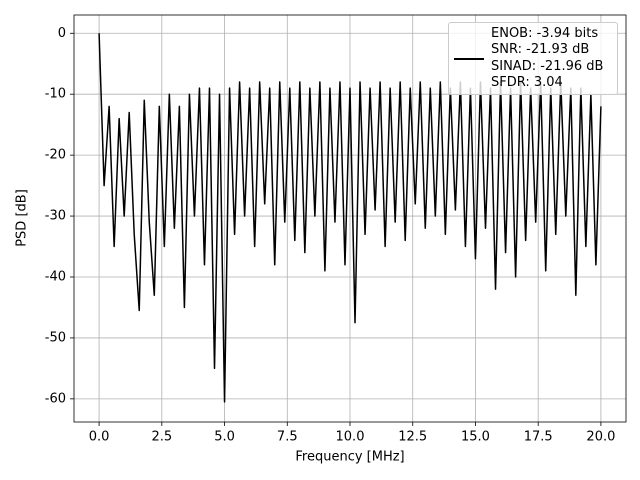  Describe the element at coordinates (224, 437) in the screenshot. I see `x-tick-label: 5.0` at that location.